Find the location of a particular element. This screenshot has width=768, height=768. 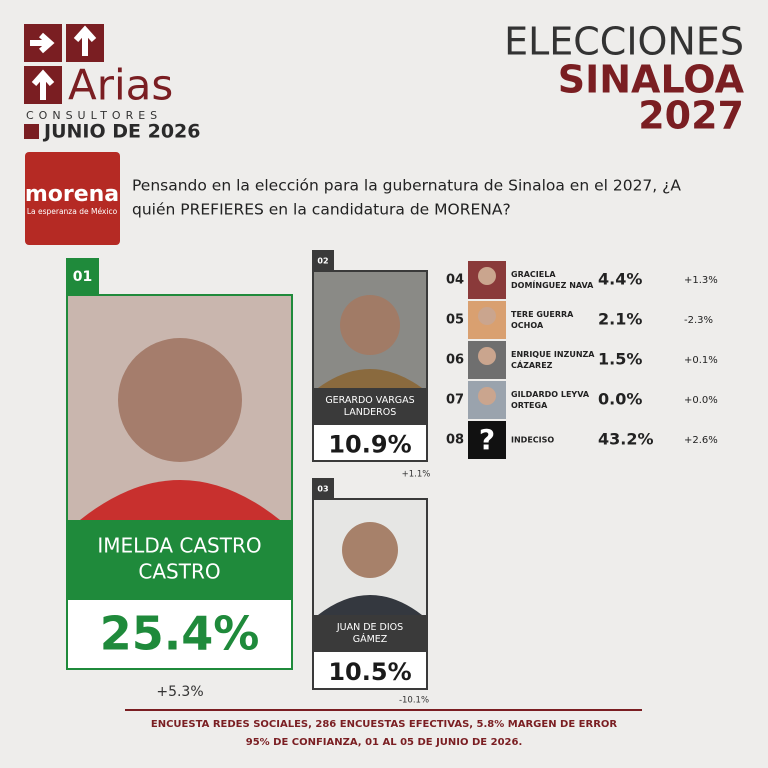

candidate-change: -2.3% is located at coordinates (698, 320).